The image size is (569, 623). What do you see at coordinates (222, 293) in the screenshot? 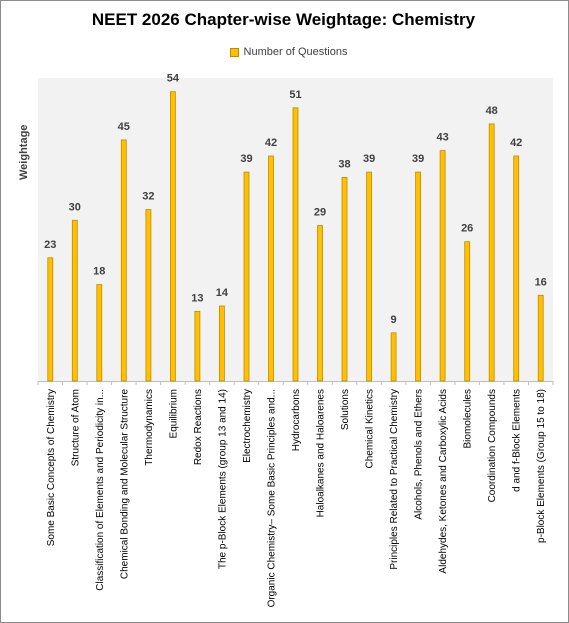
I see `data-label: 14` at bounding box center [222, 293].